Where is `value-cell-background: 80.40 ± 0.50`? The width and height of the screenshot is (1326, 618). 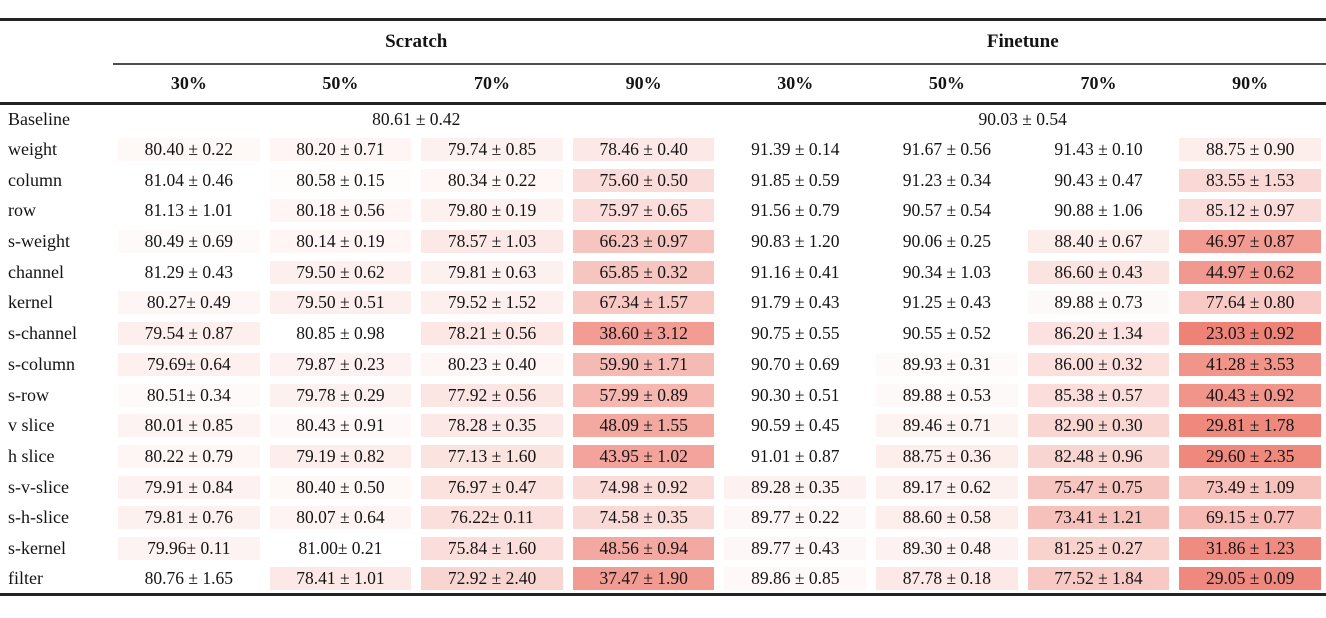 value-cell-background: 80.40 ± 0.50 is located at coordinates (340, 487).